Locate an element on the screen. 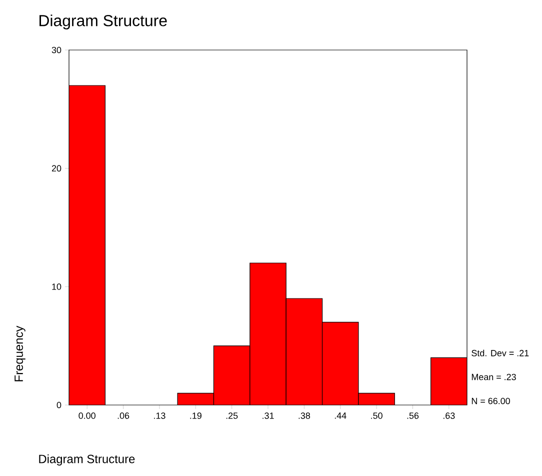  x-tick-label: .06 is located at coordinates (124, 415).